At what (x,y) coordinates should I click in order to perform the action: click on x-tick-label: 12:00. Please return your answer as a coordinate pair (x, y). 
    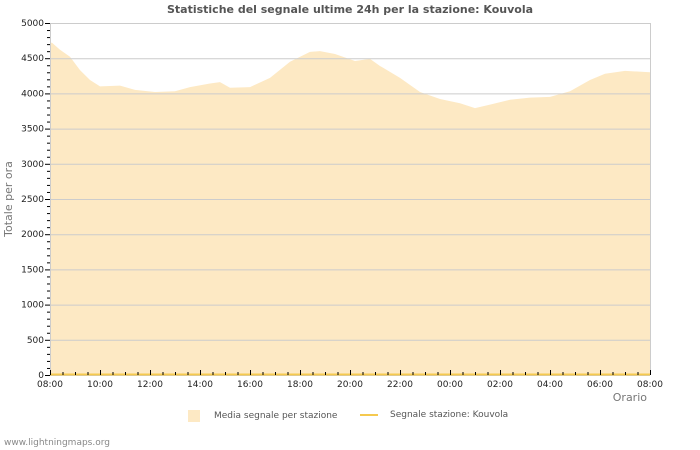
    Looking at the image, I should click on (150, 385).